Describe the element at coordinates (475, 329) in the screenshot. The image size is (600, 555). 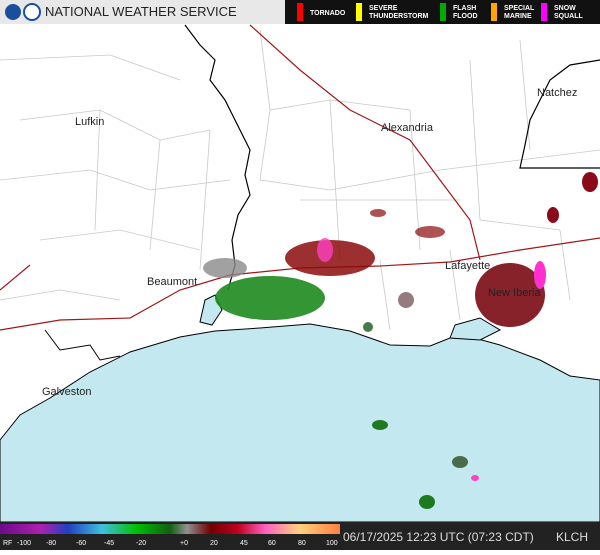
I see `vermilion-bay` at that location.